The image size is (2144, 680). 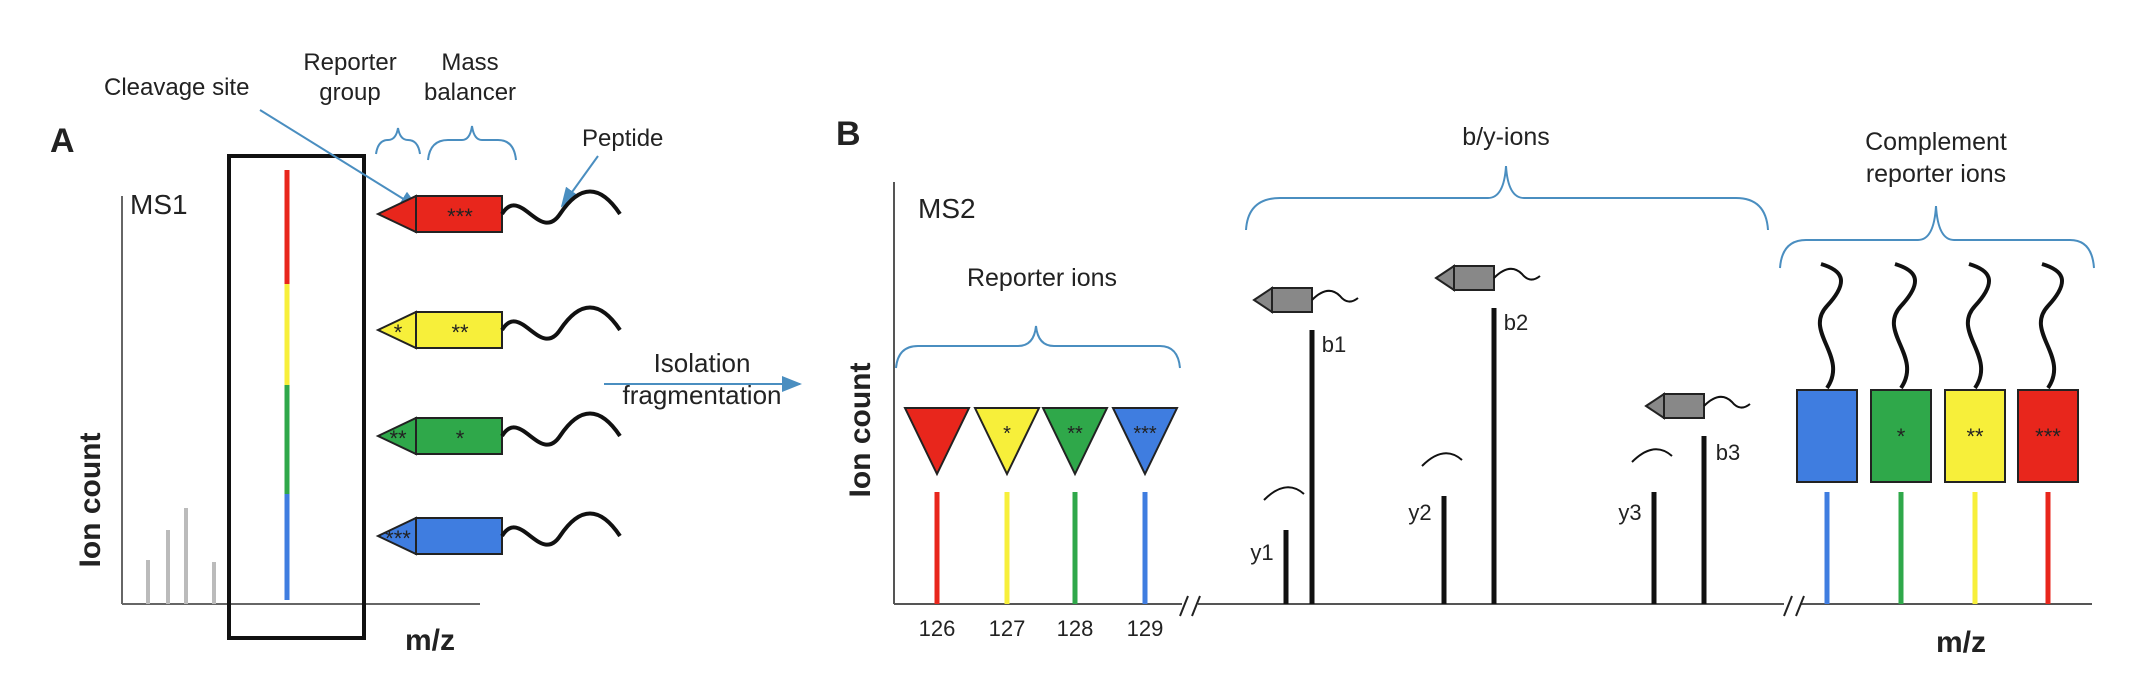 What do you see at coordinates (339, 159) in the screenshot?
I see `cleavage-arrow` at bounding box center [339, 159].